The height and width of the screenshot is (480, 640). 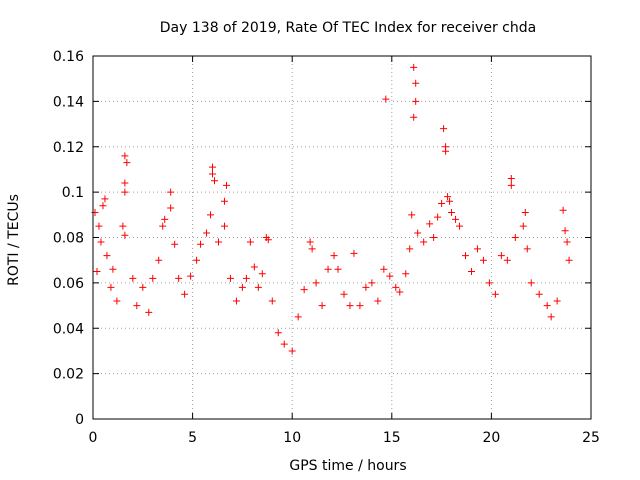 I want to click on x-tick-label: 15, so click(x=392, y=438).